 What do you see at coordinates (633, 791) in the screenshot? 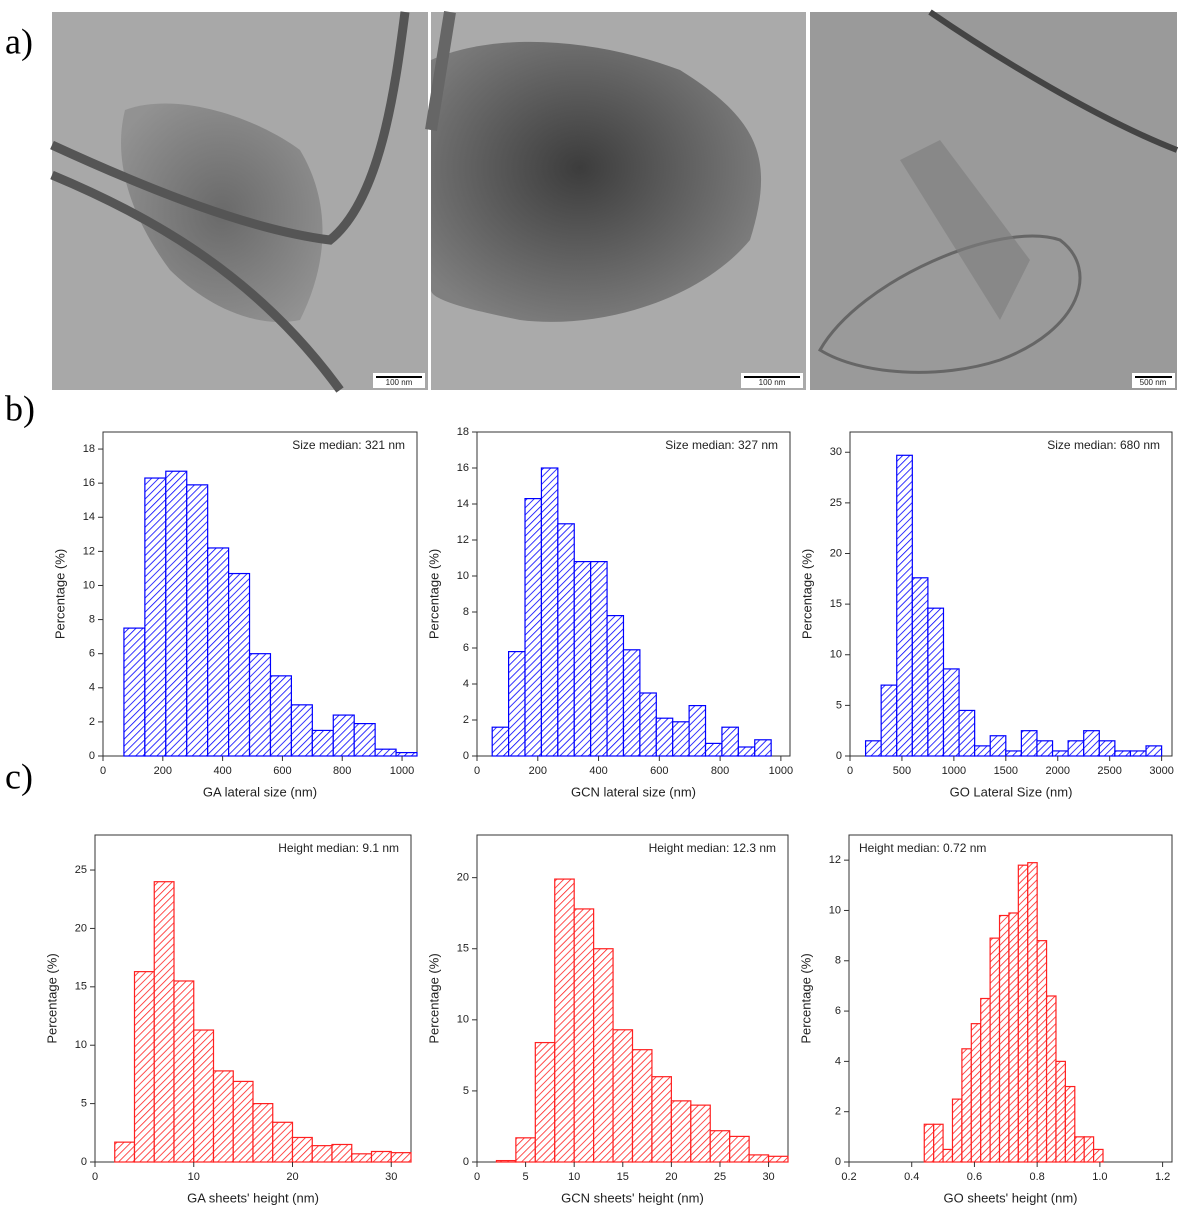
I see `x-axis-label: GCN lateral size (nm)` at bounding box center [633, 791].